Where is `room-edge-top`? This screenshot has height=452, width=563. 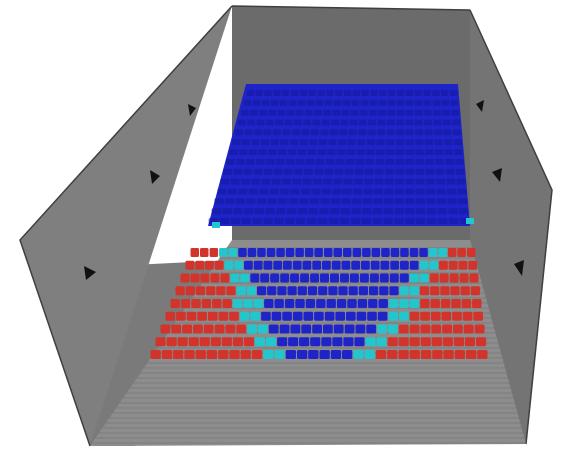
room-edge-top is located at coordinates (351, 8).